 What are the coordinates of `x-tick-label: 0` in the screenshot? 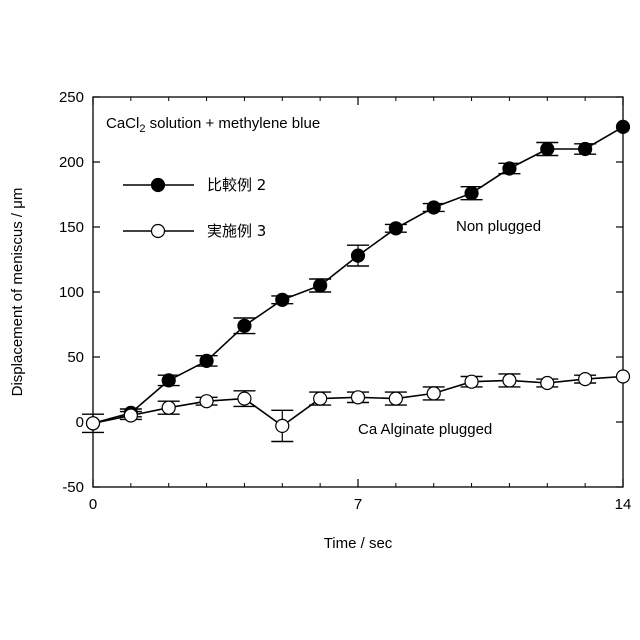 It's located at (93, 504).